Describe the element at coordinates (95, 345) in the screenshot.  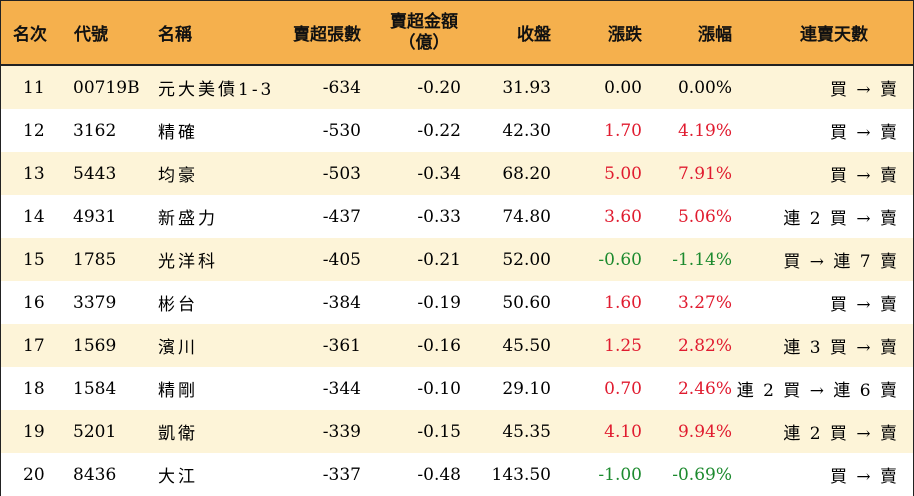
I see `code-cell: 1569` at that location.